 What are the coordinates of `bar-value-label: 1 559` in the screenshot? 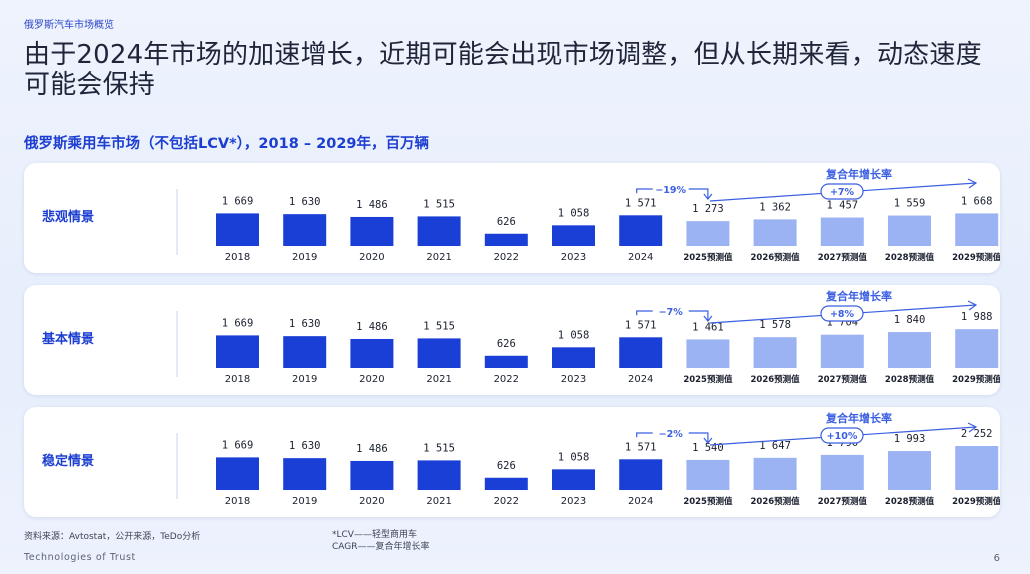 It's located at (910, 204).